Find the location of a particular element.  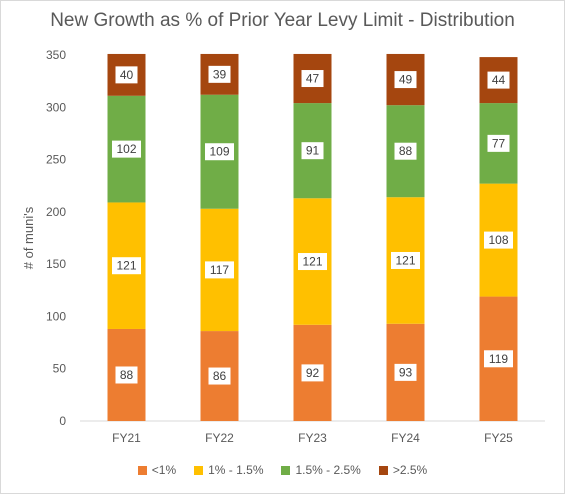

x-tick-label: FY23 is located at coordinates (312, 438).